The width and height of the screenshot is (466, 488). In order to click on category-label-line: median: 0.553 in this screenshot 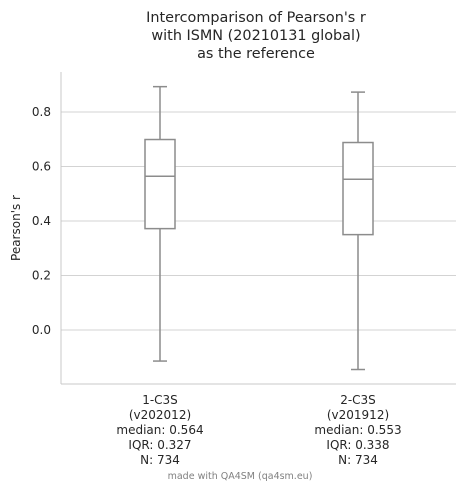, I will do `click(357, 430)`.